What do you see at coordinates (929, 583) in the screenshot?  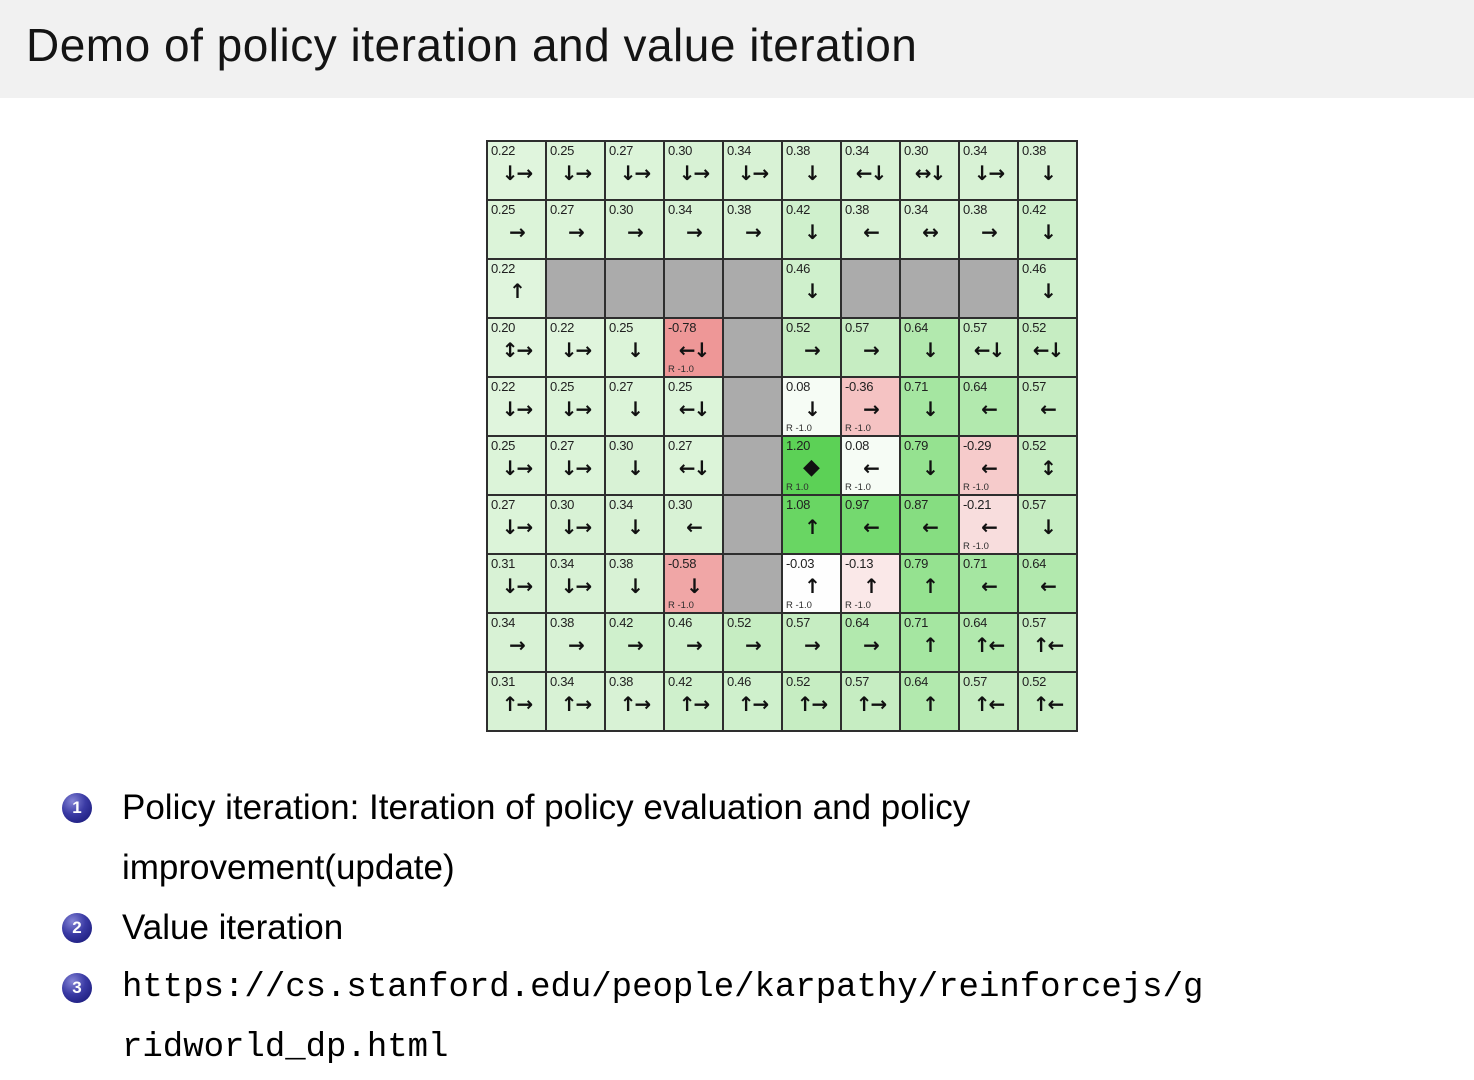 I see `grid-cell: 0.79 ↑` at bounding box center [929, 583].